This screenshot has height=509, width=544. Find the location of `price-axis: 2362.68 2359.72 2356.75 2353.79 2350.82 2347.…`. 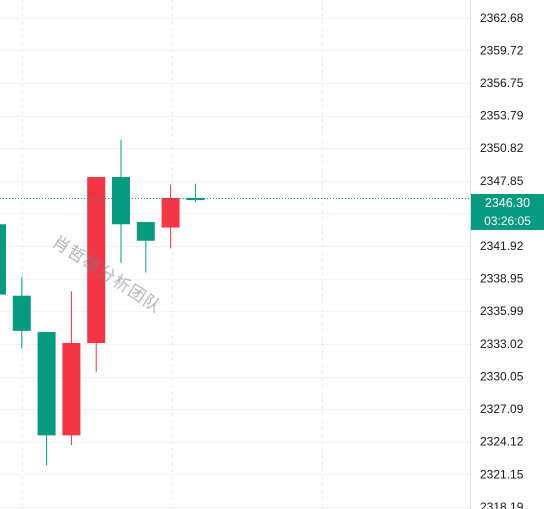

price-axis: 2362.68 2359.72 2356.75 2353.79 2350.82 2347.… is located at coordinates (502, 260).